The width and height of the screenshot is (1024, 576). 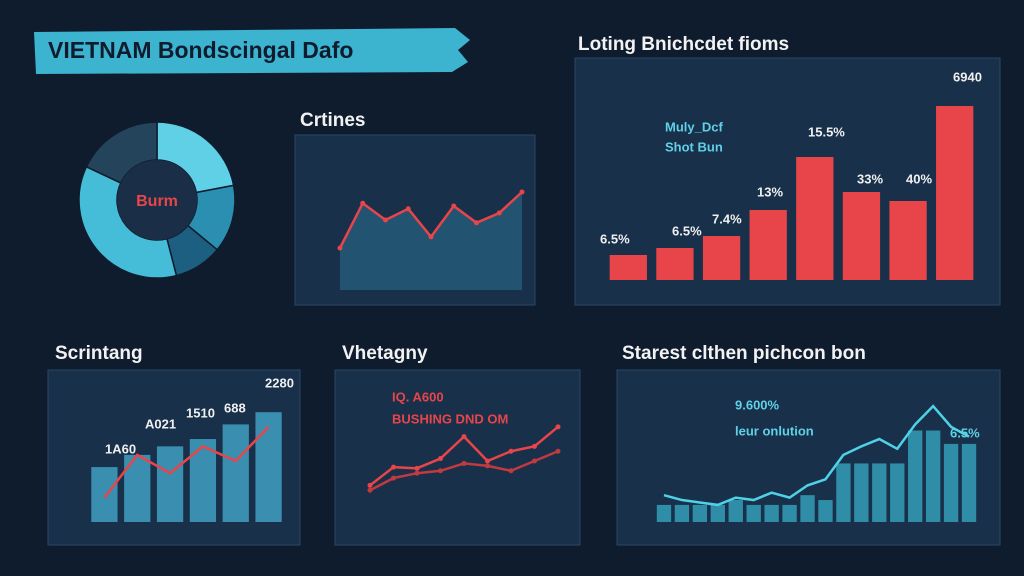 What do you see at coordinates (332, 120) in the screenshot?
I see `panel-title: Crtines` at bounding box center [332, 120].